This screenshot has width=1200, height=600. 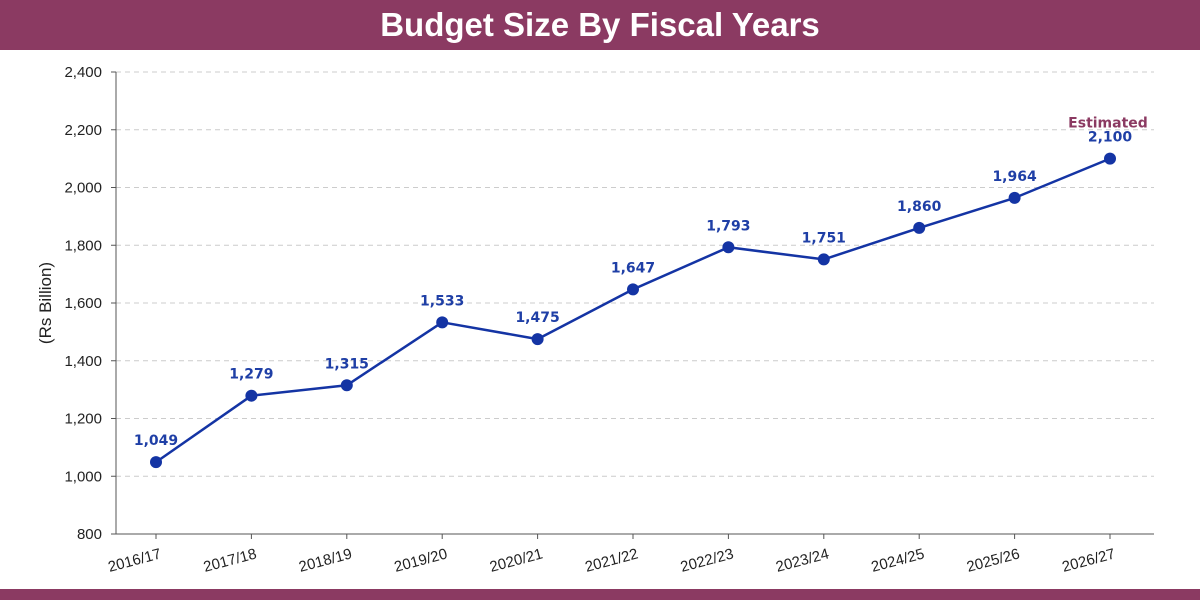 What do you see at coordinates (83, 188) in the screenshot?
I see `y-tick-label: 2,000` at bounding box center [83, 188].